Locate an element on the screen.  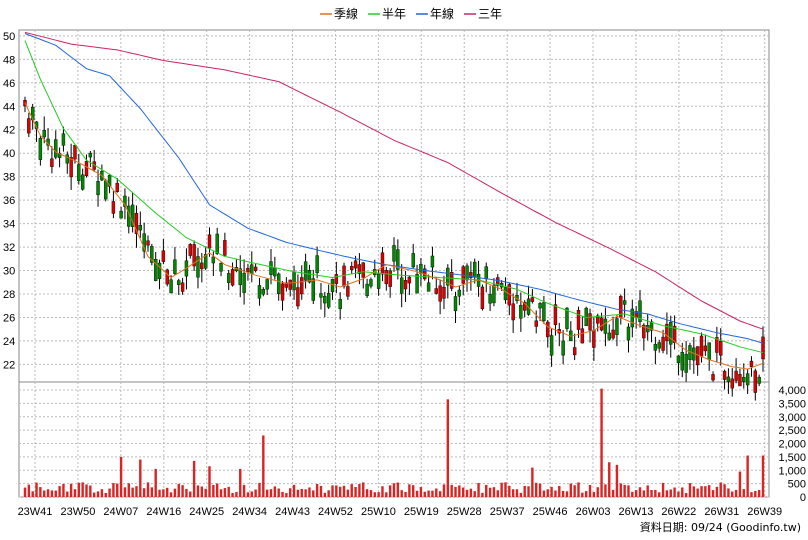
x-tick-label: 26W13 is located at coordinates (636, 512).